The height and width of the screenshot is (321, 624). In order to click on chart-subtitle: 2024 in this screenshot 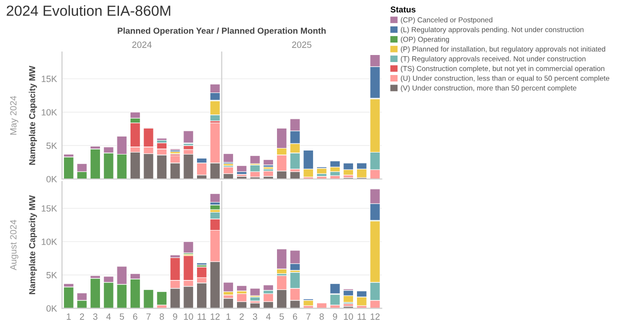, I will do `click(142, 45)`.